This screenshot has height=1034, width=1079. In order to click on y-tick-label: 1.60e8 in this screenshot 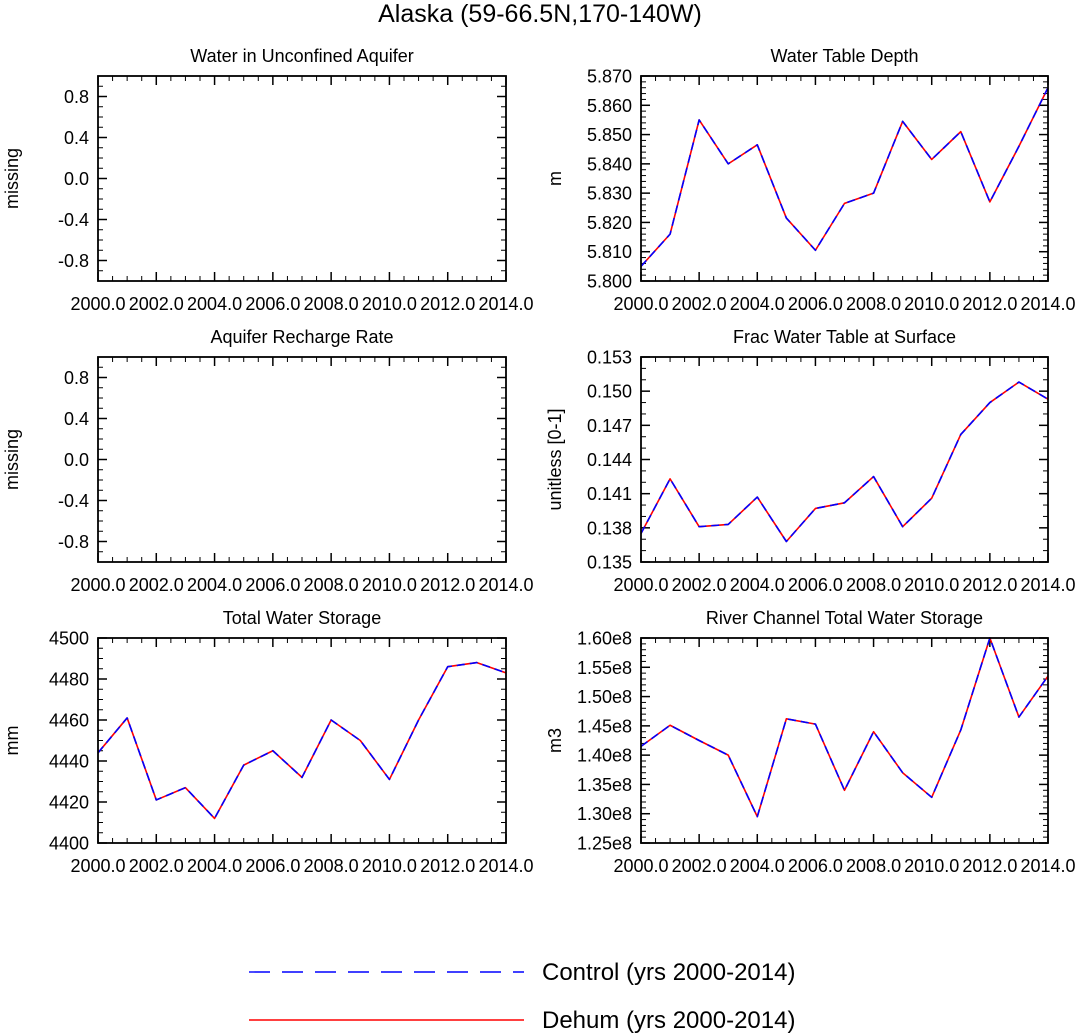, I will do `click(604, 639)`.